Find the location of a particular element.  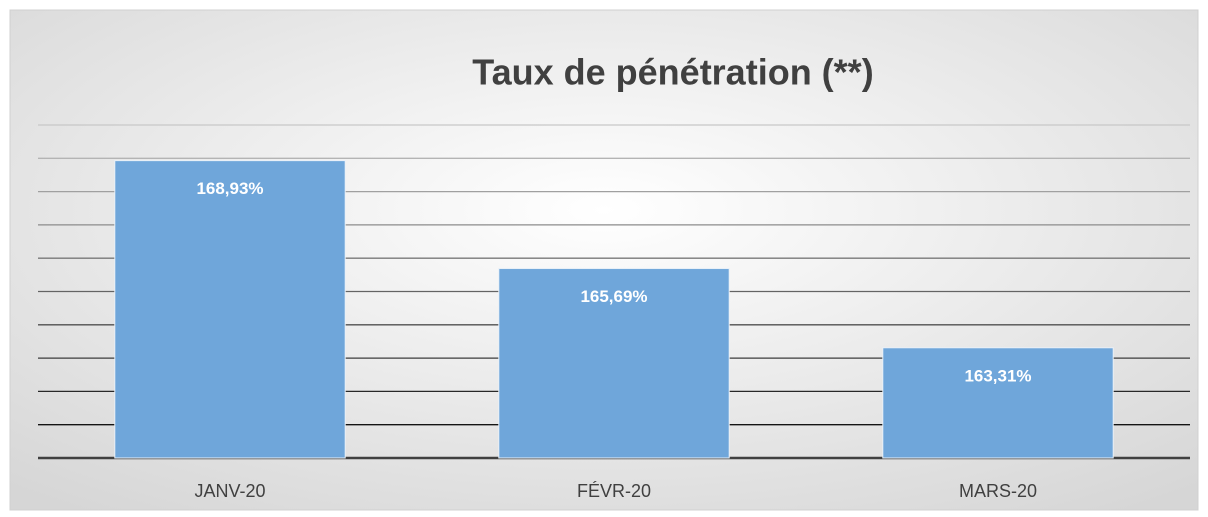

data-label: 165,69% is located at coordinates (613, 296).